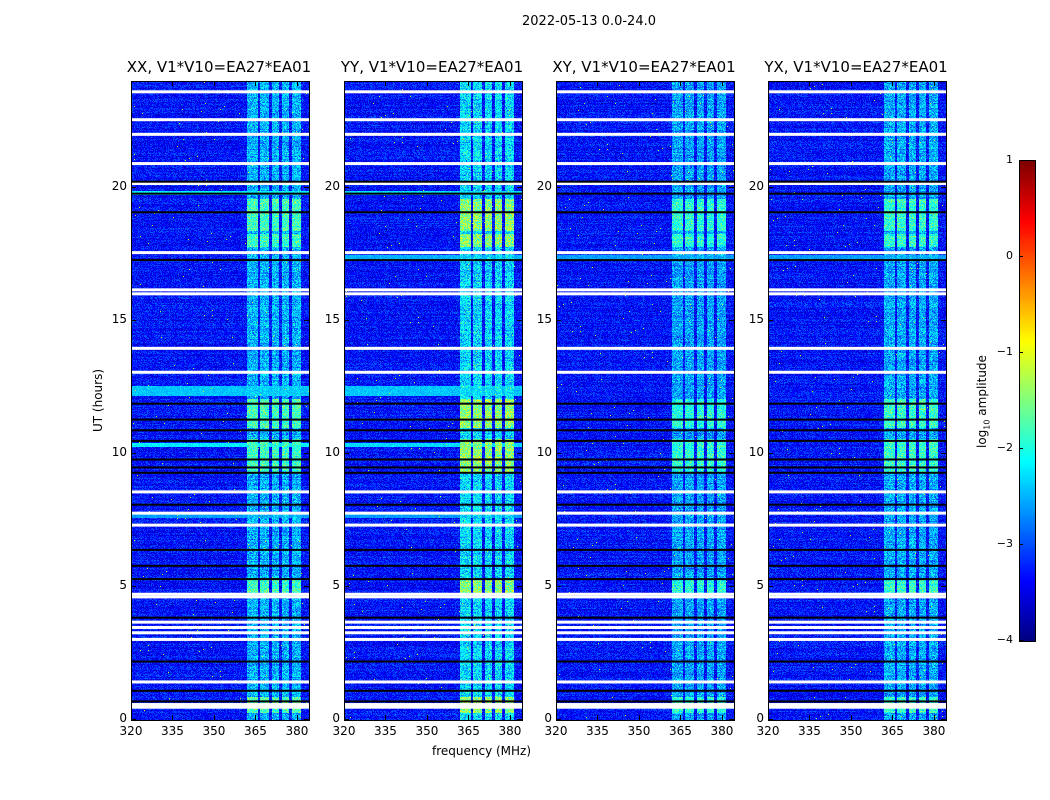 The height and width of the screenshot is (800, 1050). What do you see at coordinates (644, 67) in the screenshot?
I see `panel-title: XY, V1*V10=EA27*EA01` at bounding box center [644, 67].